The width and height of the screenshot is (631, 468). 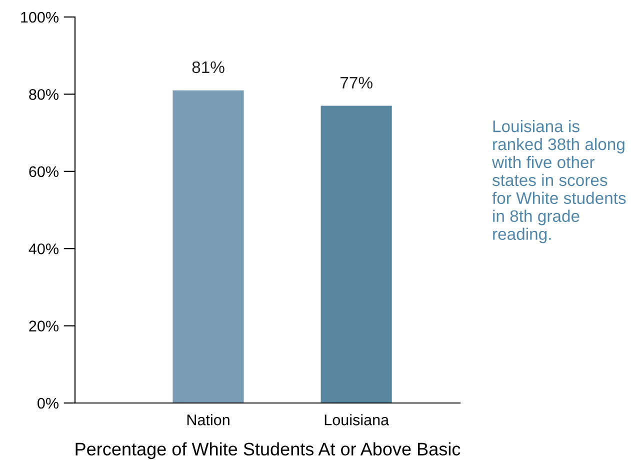 I want to click on data-label: 81%, so click(x=208, y=67).